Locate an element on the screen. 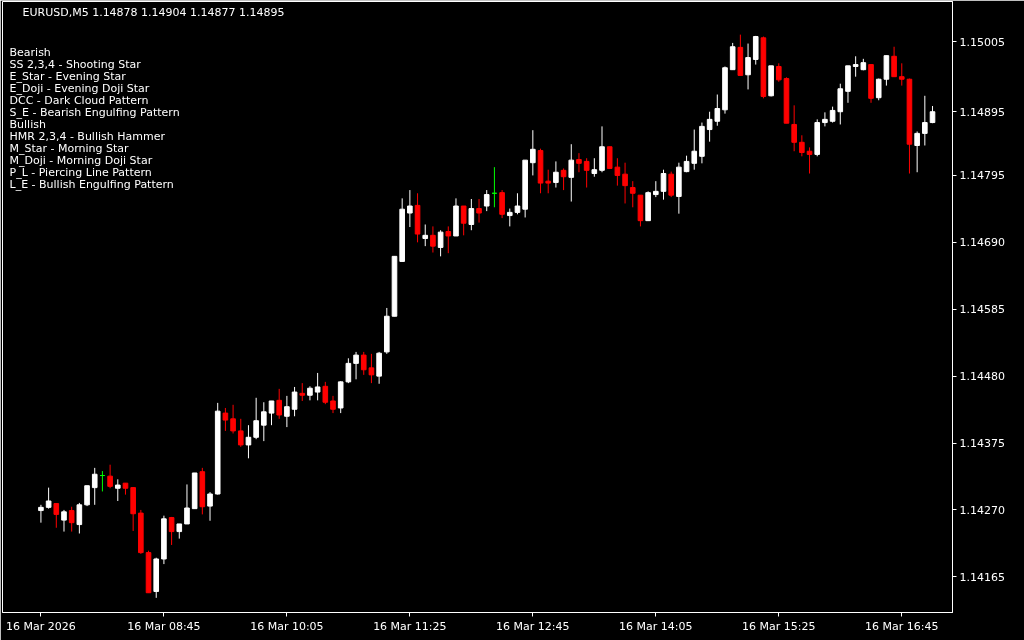 This screenshot has height=640, width=1024. x-tick-label: 16 Mar 12:45 is located at coordinates (533, 626).